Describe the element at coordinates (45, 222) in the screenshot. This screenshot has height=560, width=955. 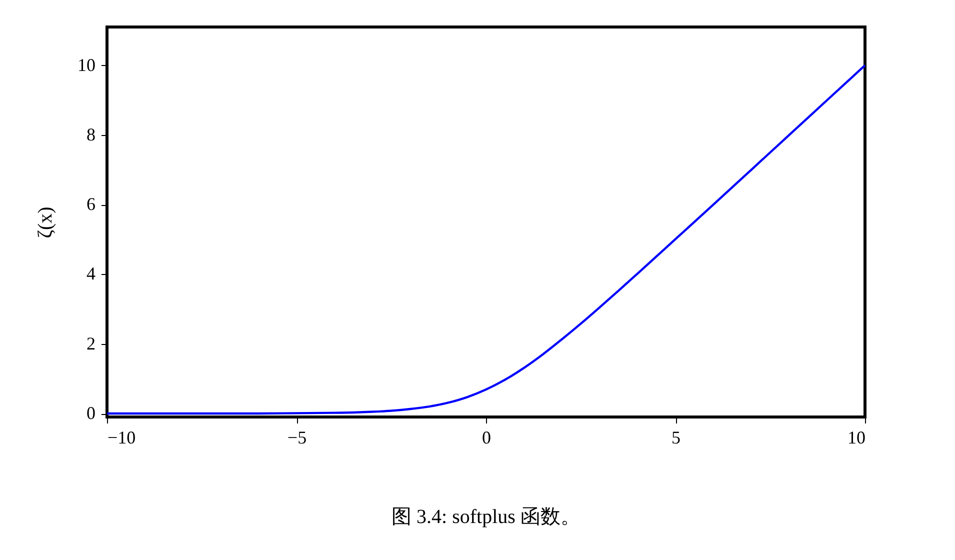
I see `y-axis-title: ζ(x)` at that location.